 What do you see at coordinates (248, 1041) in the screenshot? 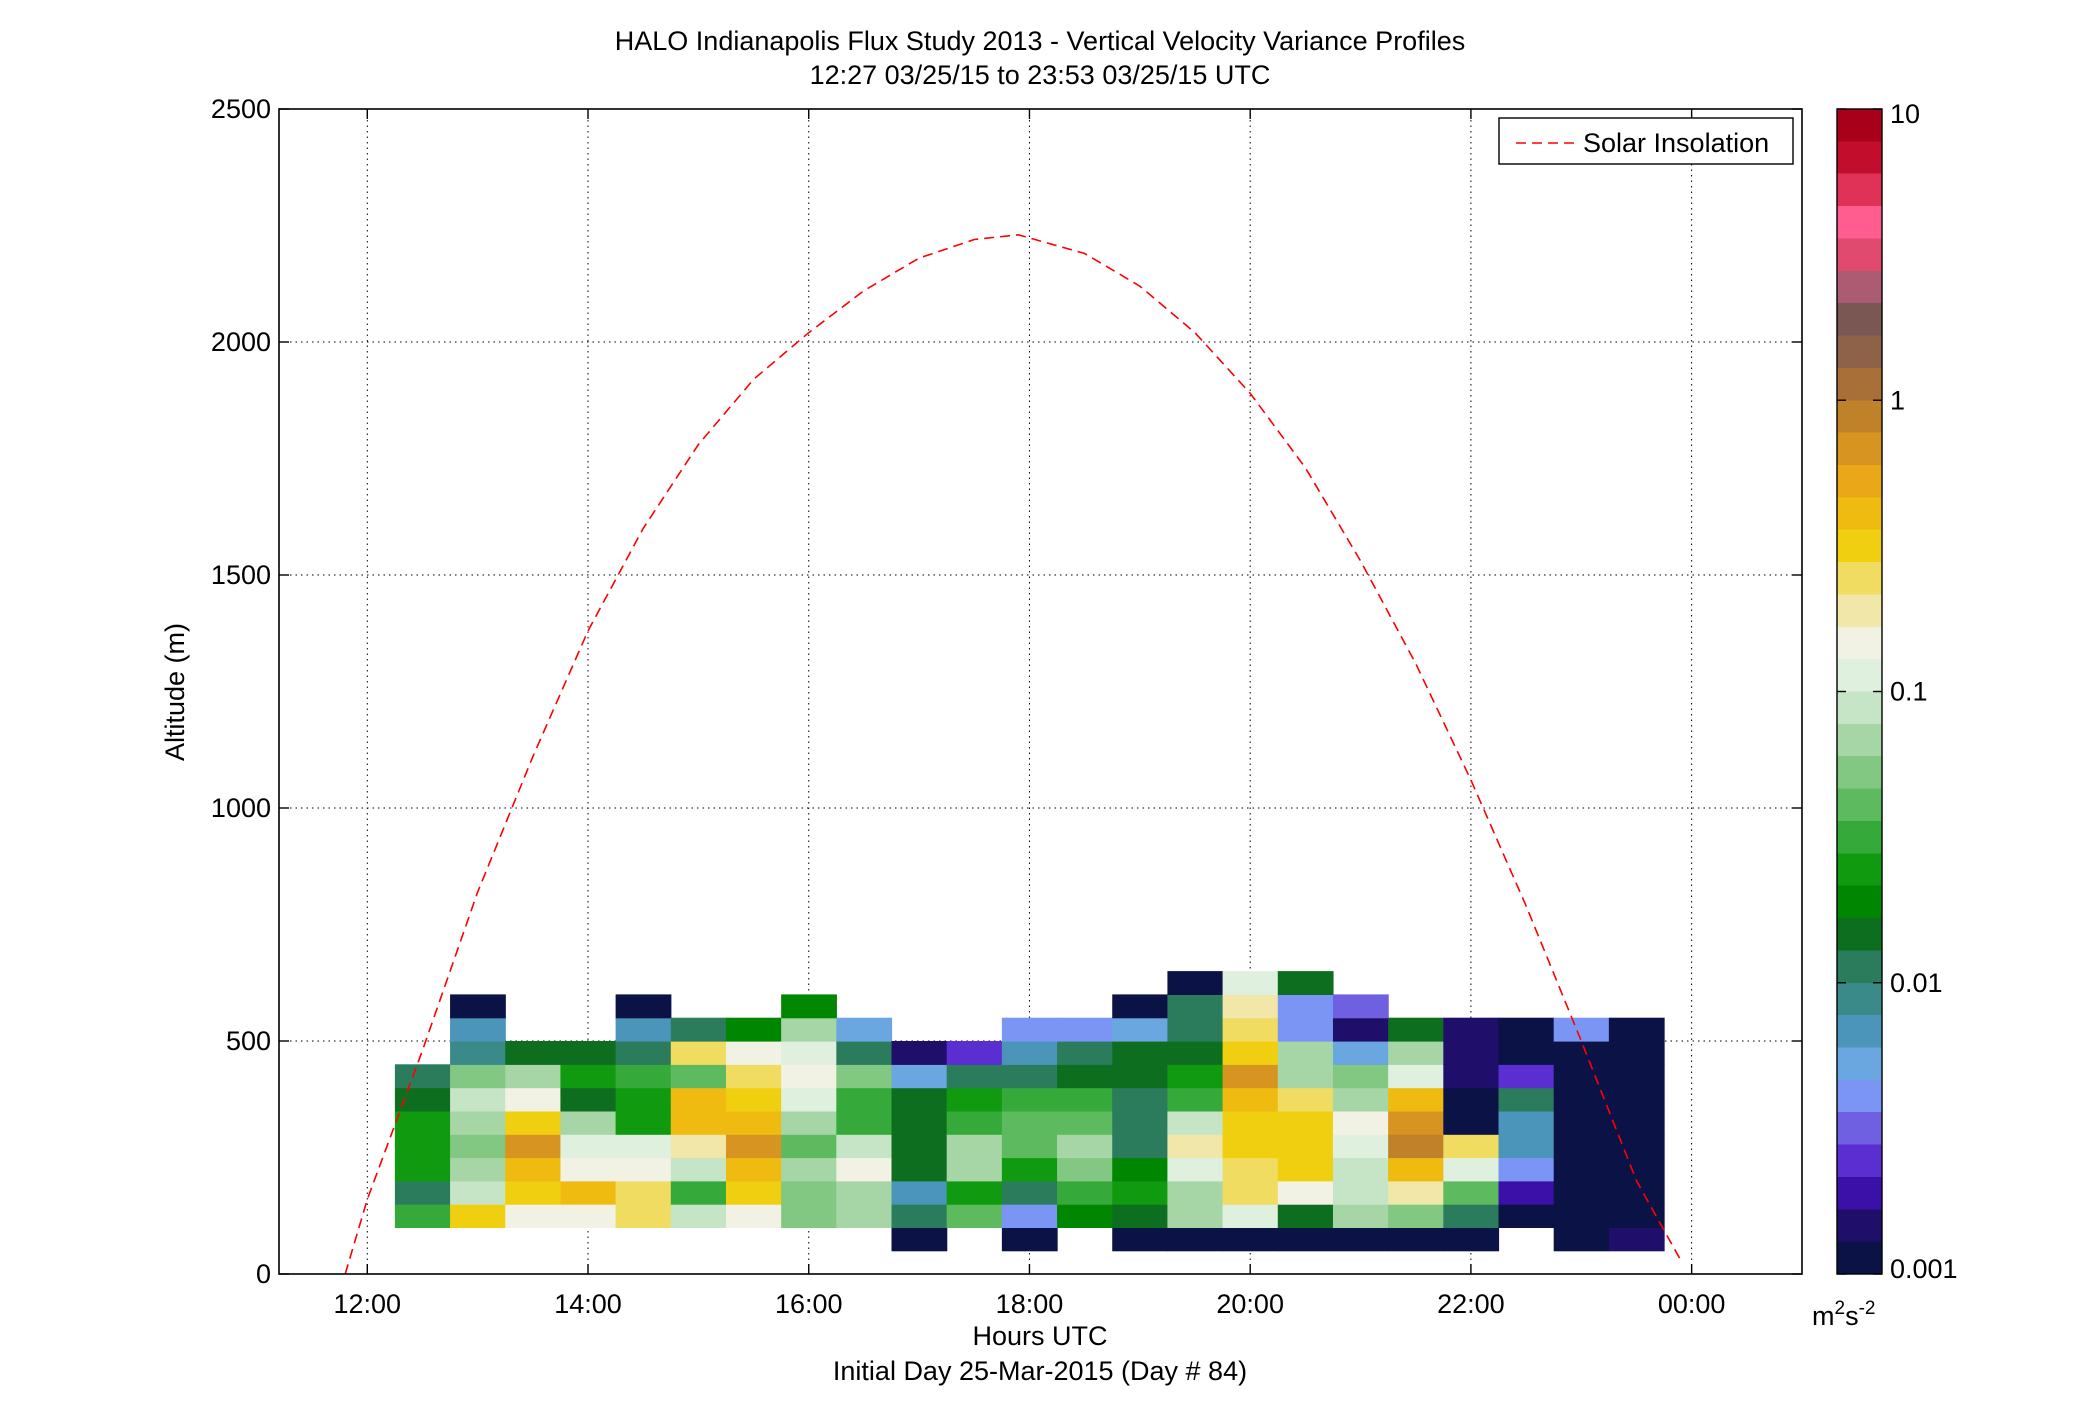
I see `y-tick-label: 500` at bounding box center [248, 1041].